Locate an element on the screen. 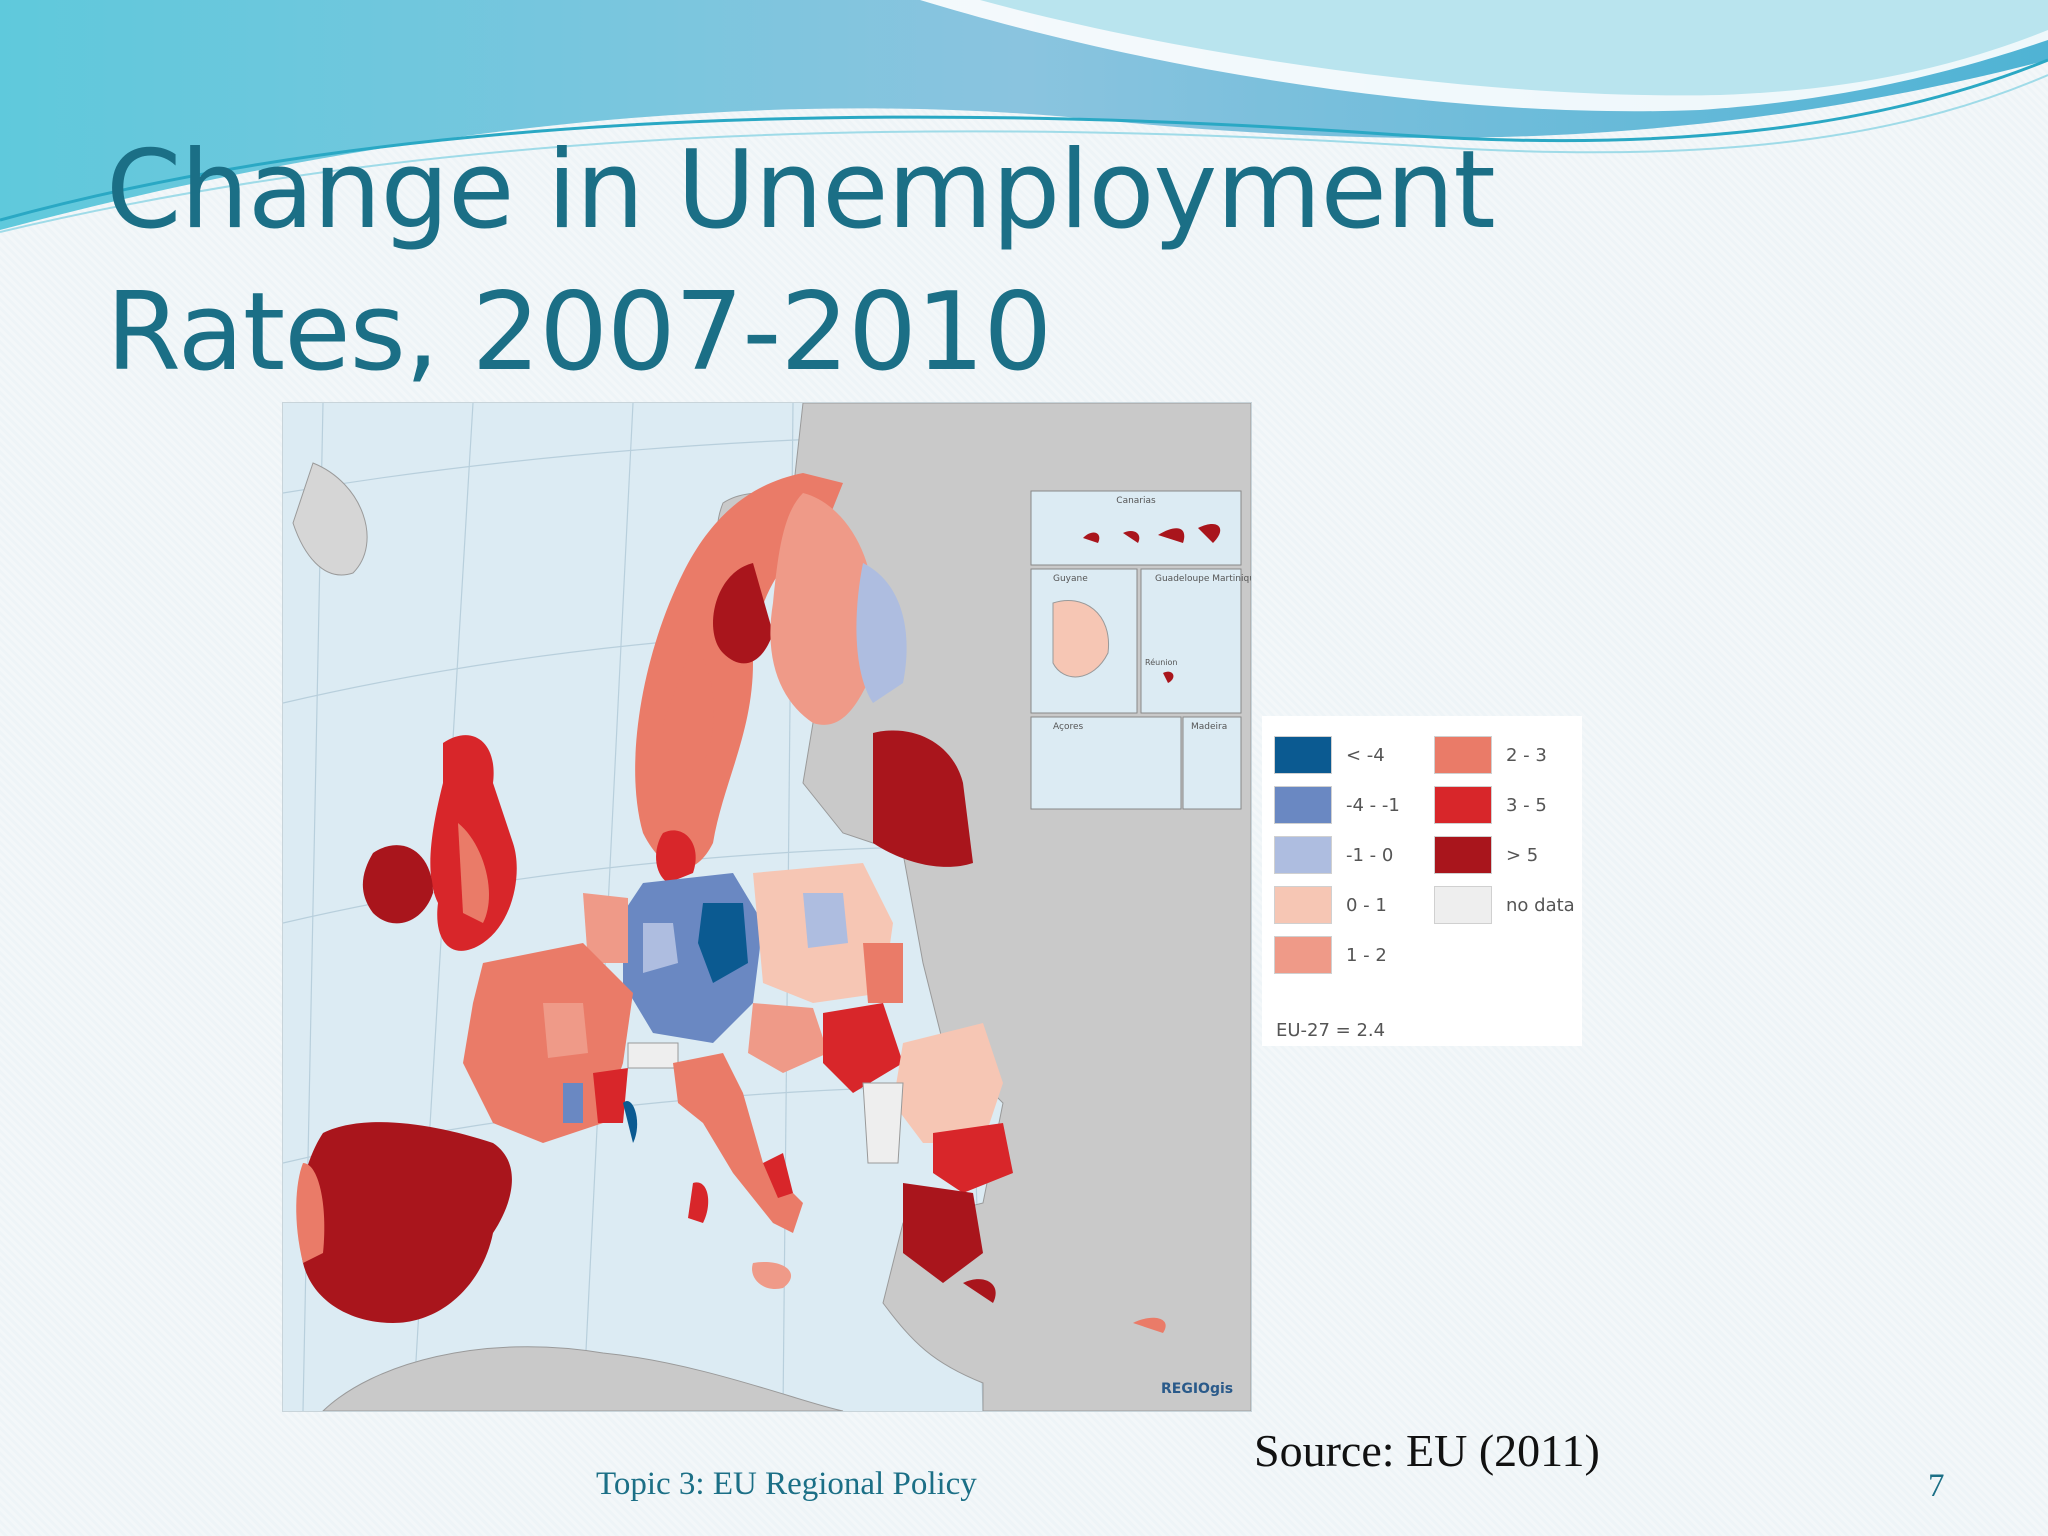  region-central-europe is located at coordinates (825, 978).